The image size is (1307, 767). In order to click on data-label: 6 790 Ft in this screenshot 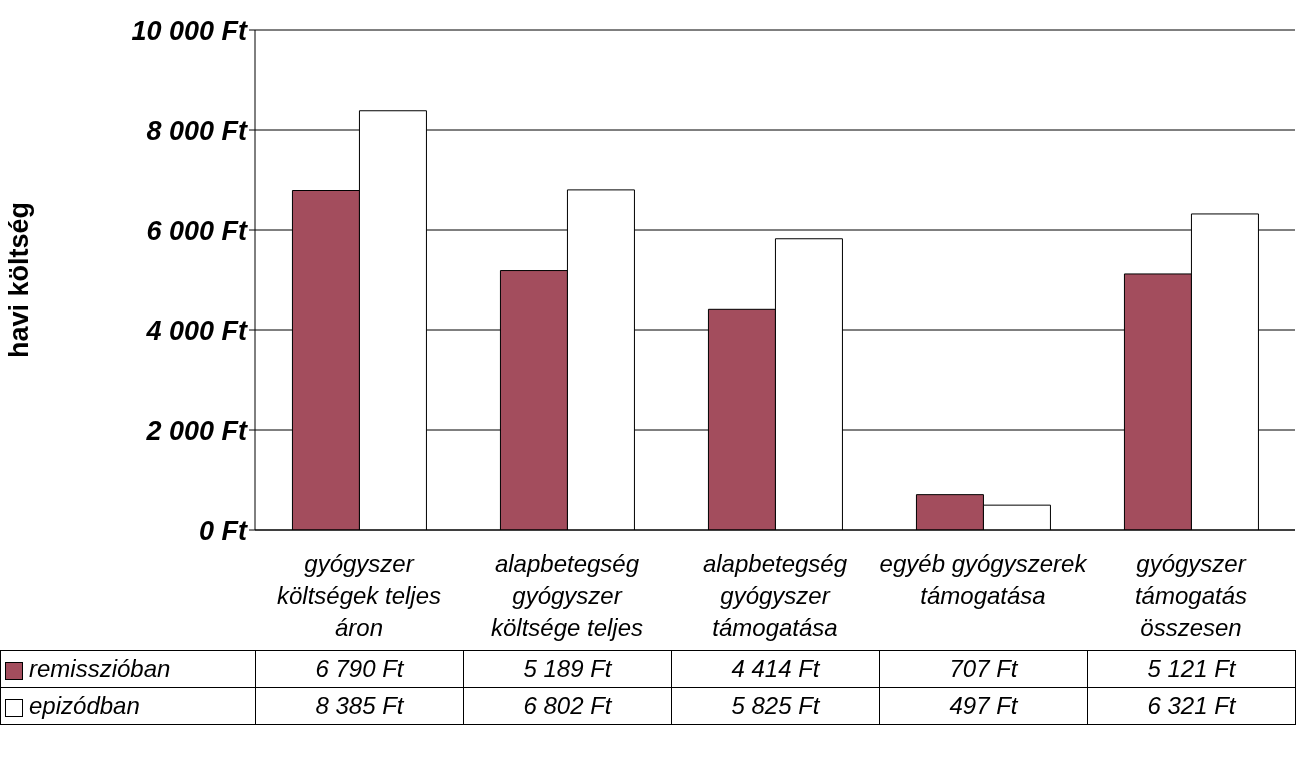, I will do `click(359, 669)`.